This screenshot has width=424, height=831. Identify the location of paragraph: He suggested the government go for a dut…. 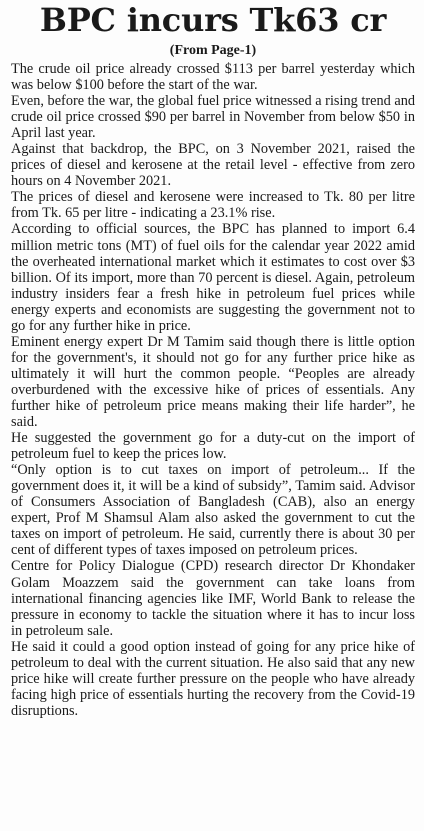
(213, 446).